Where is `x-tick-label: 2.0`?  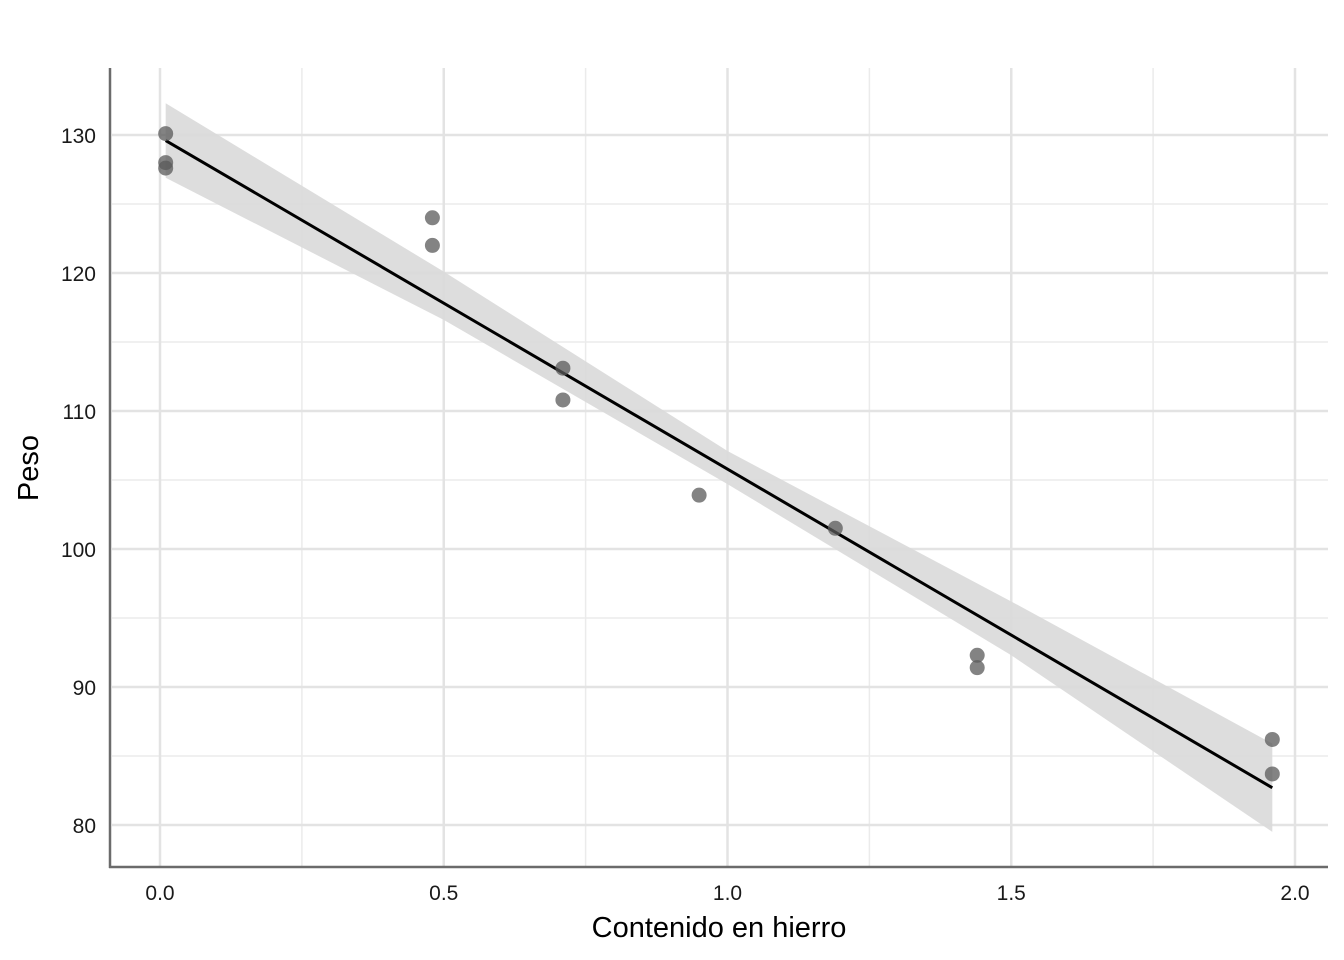 x-tick-label: 2.0 is located at coordinates (1294, 893).